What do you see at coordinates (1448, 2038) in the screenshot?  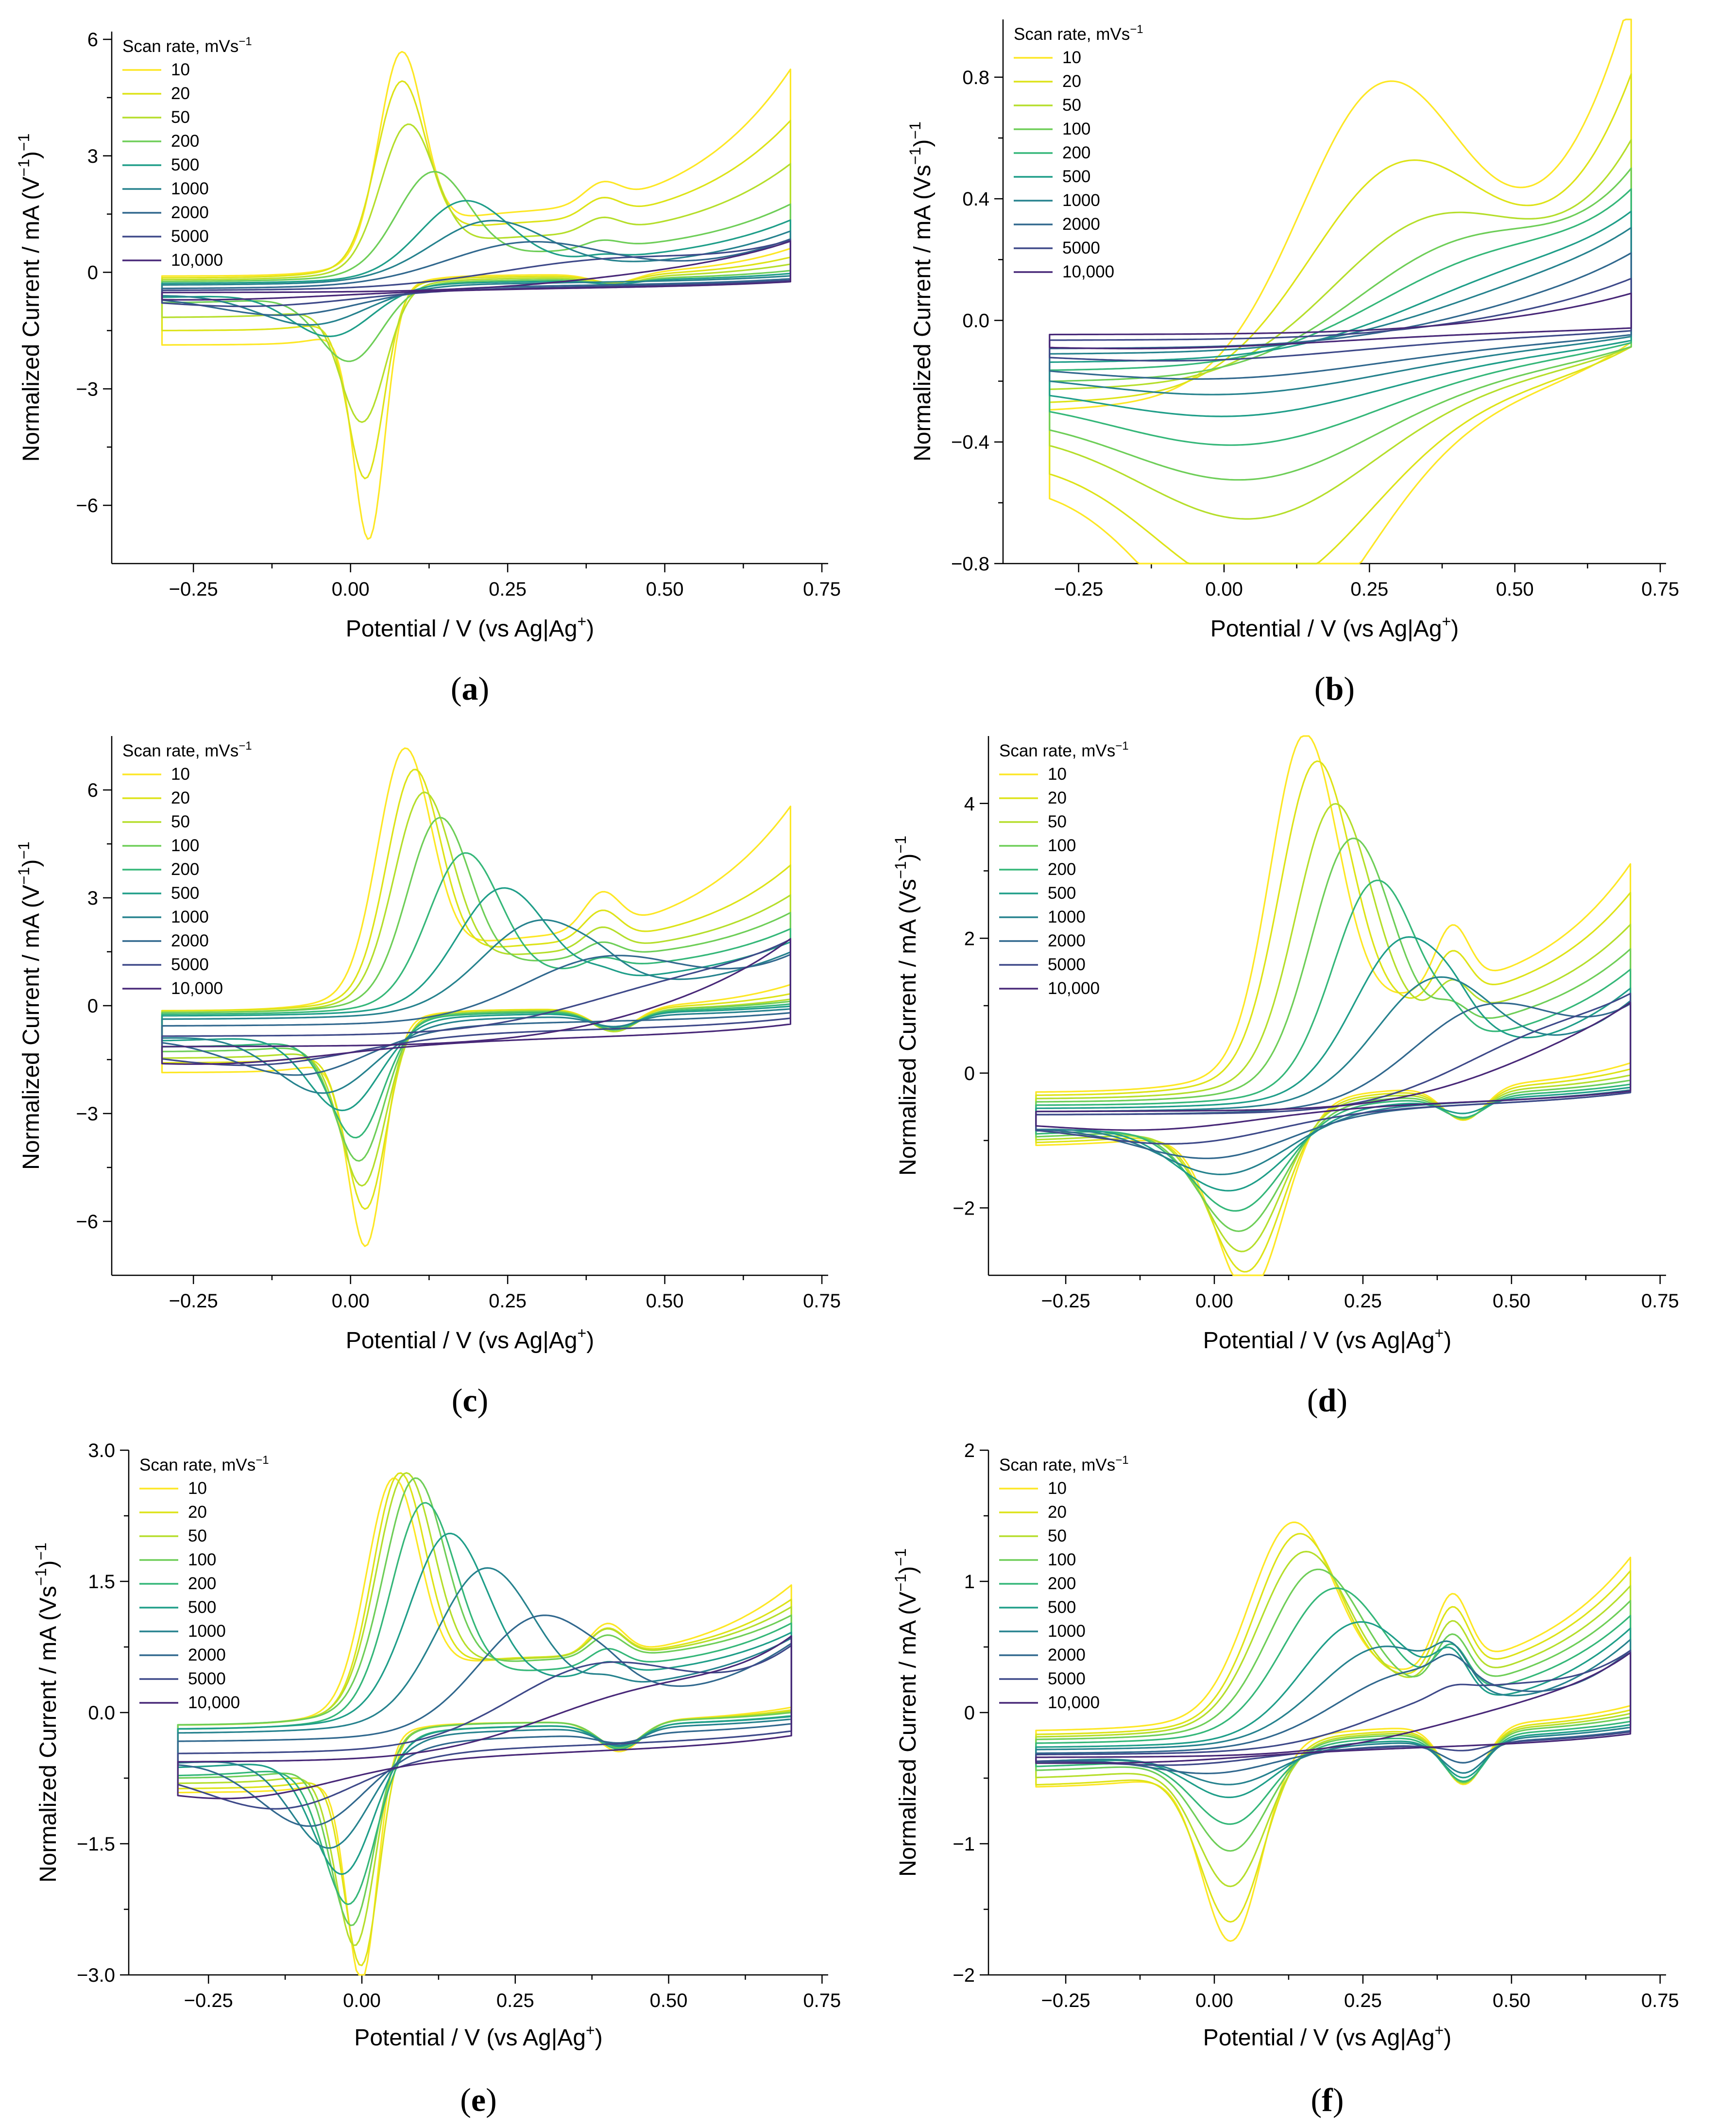 I see `x-axis-label-tail: )` at bounding box center [1448, 2038].